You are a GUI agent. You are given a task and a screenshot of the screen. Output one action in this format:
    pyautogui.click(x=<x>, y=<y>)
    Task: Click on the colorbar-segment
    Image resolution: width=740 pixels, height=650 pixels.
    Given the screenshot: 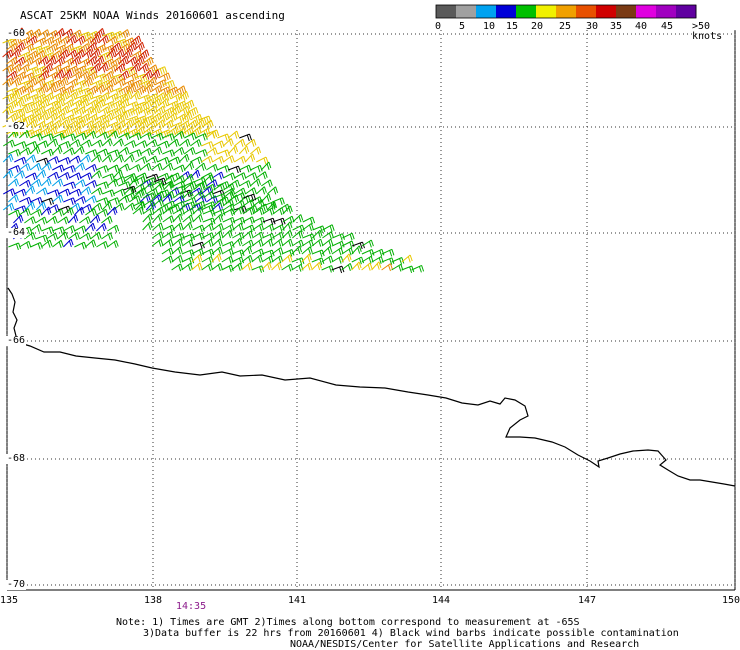 What is the action you would take?
    pyautogui.click(x=486, y=11)
    